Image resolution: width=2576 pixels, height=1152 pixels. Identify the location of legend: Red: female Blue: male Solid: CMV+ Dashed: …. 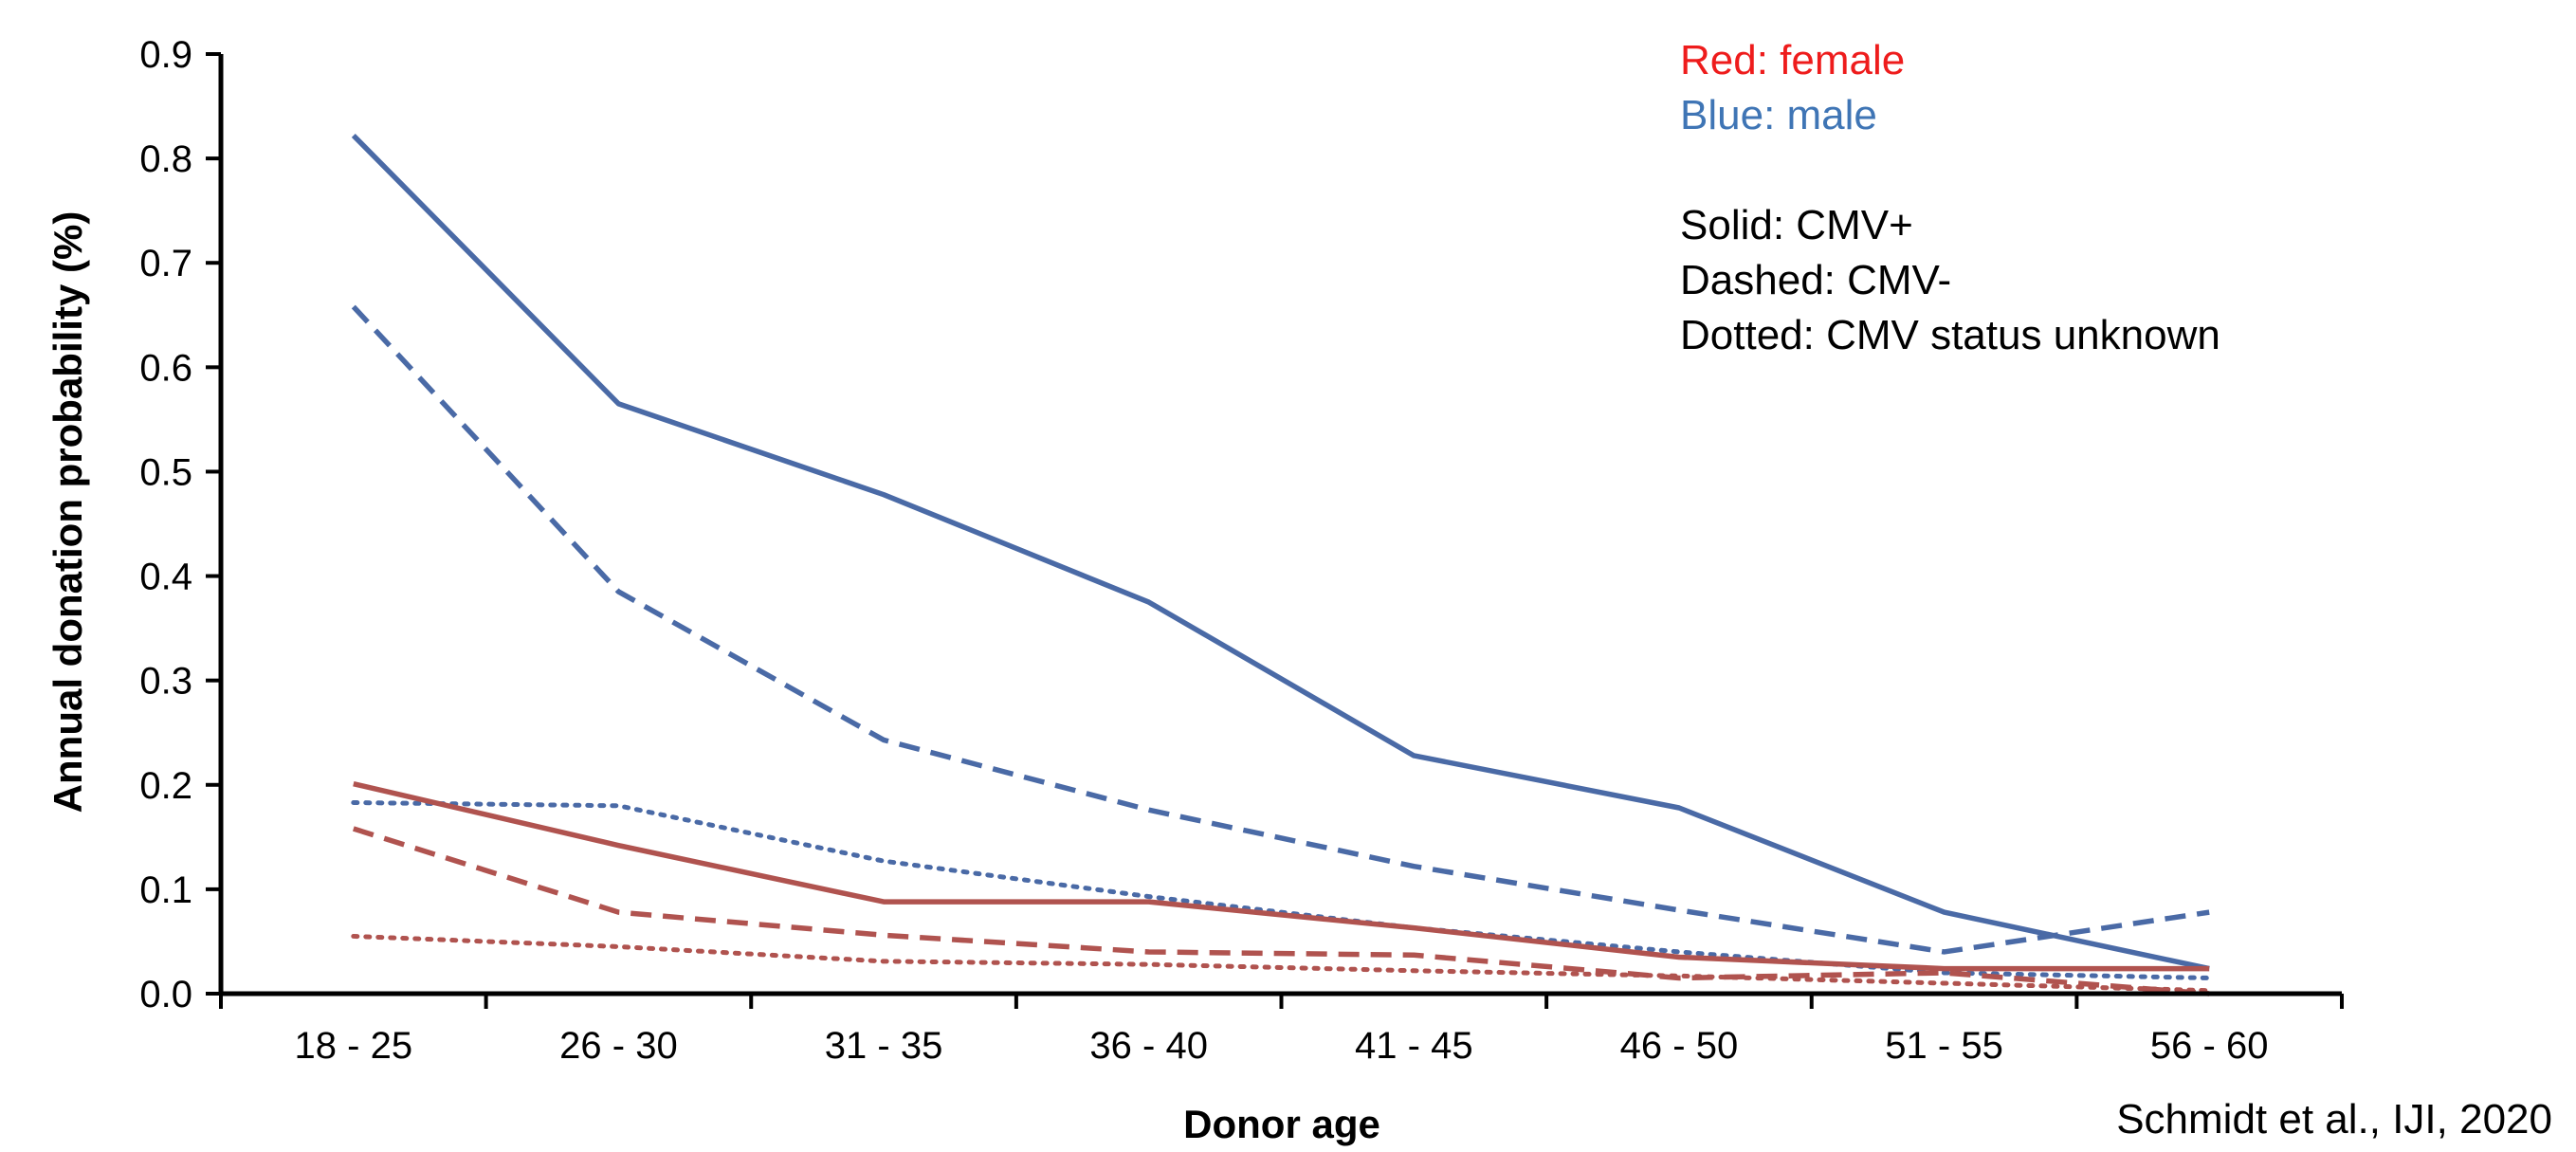
(1950, 197).